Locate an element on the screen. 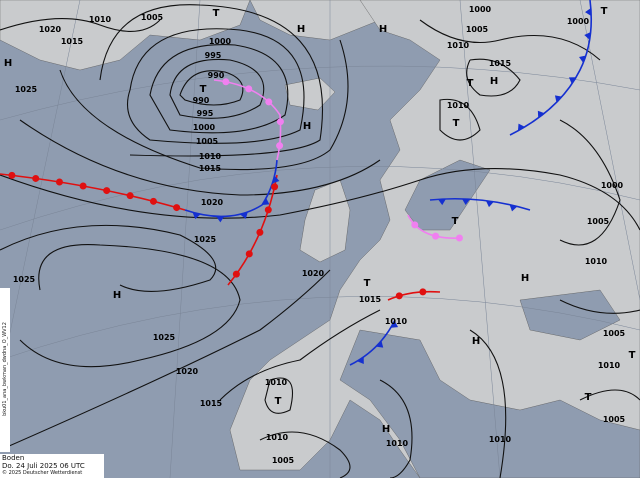 This screenshot has height=478, width=640. iceland is located at coordinates (310, 94).